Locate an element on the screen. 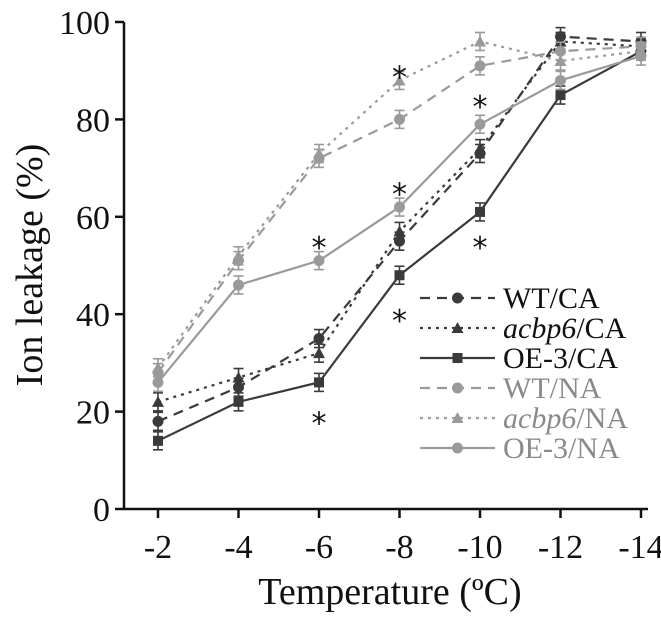 This screenshot has width=661, height=623. x-tick-label: -2 is located at coordinates (158, 547).